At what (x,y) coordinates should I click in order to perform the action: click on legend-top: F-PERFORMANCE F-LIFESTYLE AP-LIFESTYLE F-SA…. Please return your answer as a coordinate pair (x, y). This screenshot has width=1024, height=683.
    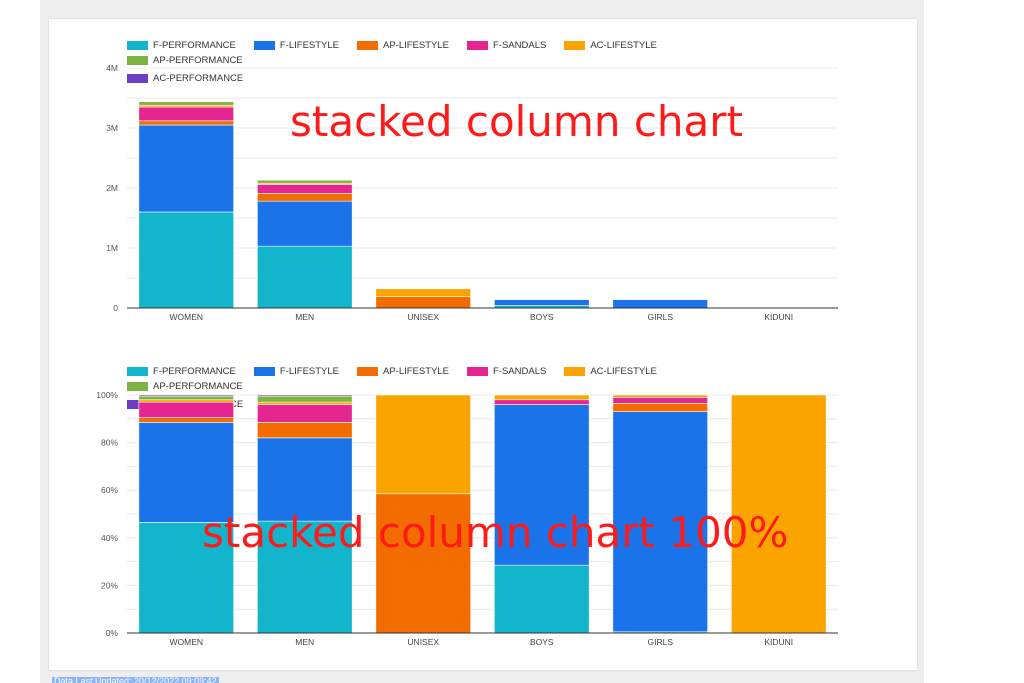
    Looking at the image, I should click on (467, 61).